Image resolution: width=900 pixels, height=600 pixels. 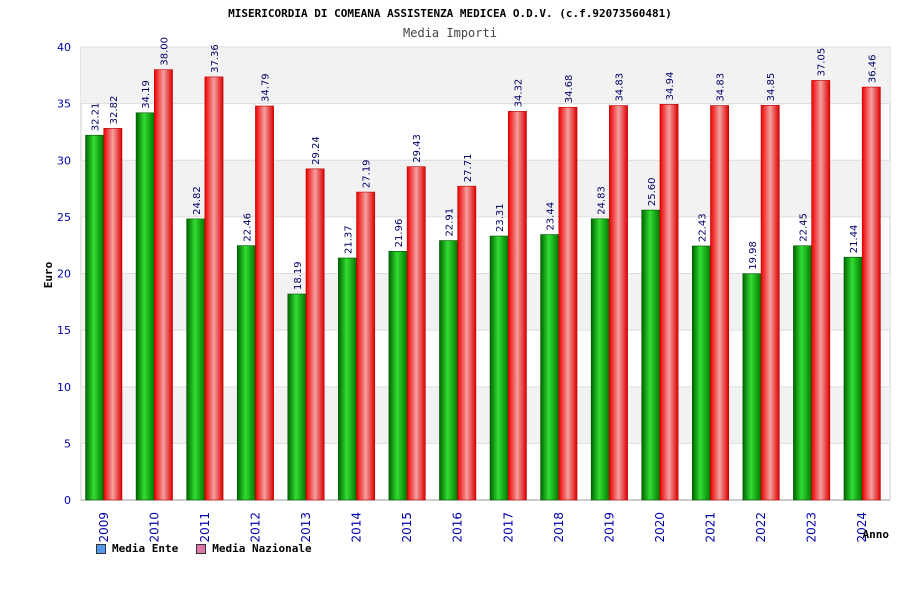 I want to click on x-tick-label: 2024, so click(x=862, y=527).